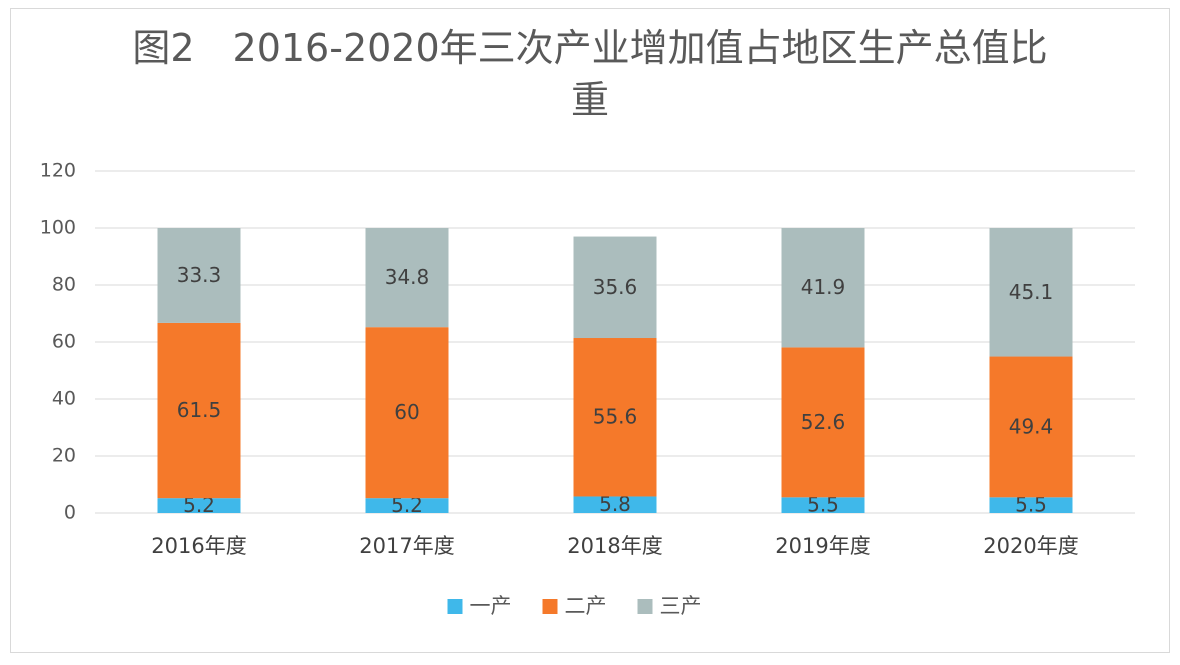 The height and width of the screenshot is (665, 1180). I want to click on y-tick-label: 40, so click(64, 399).